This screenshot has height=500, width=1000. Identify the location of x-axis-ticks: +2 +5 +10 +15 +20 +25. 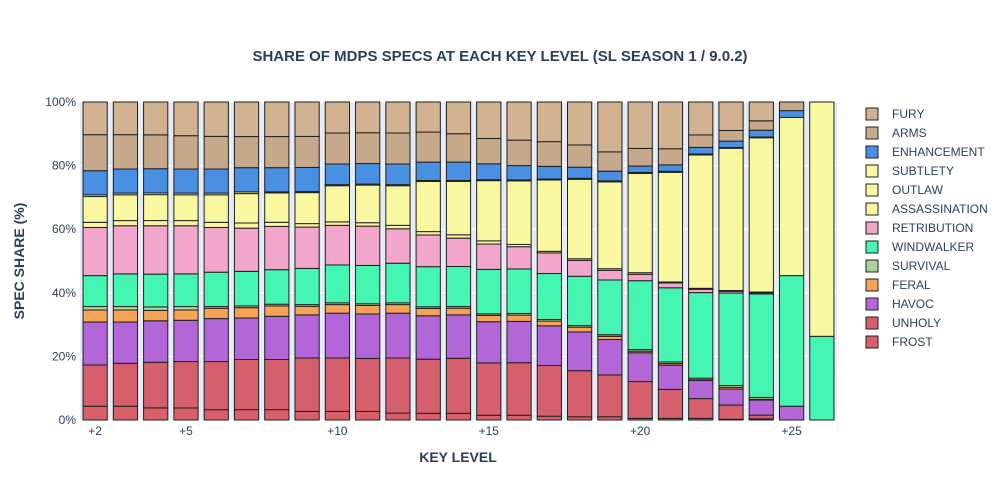
(445, 431).